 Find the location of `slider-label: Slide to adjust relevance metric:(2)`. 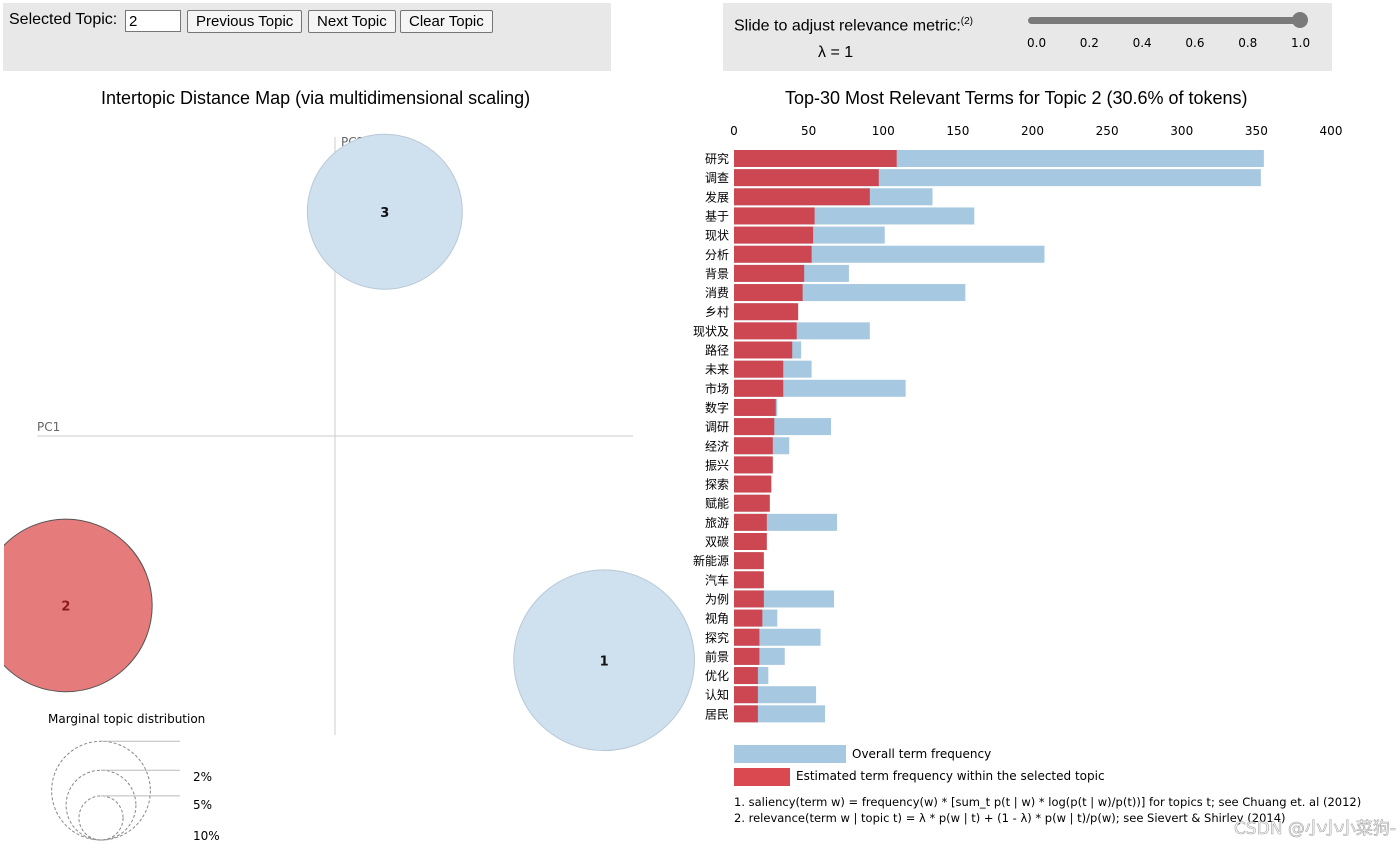

slider-label: Slide to adjust relevance metric:(2) is located at coordinates (853, 25).